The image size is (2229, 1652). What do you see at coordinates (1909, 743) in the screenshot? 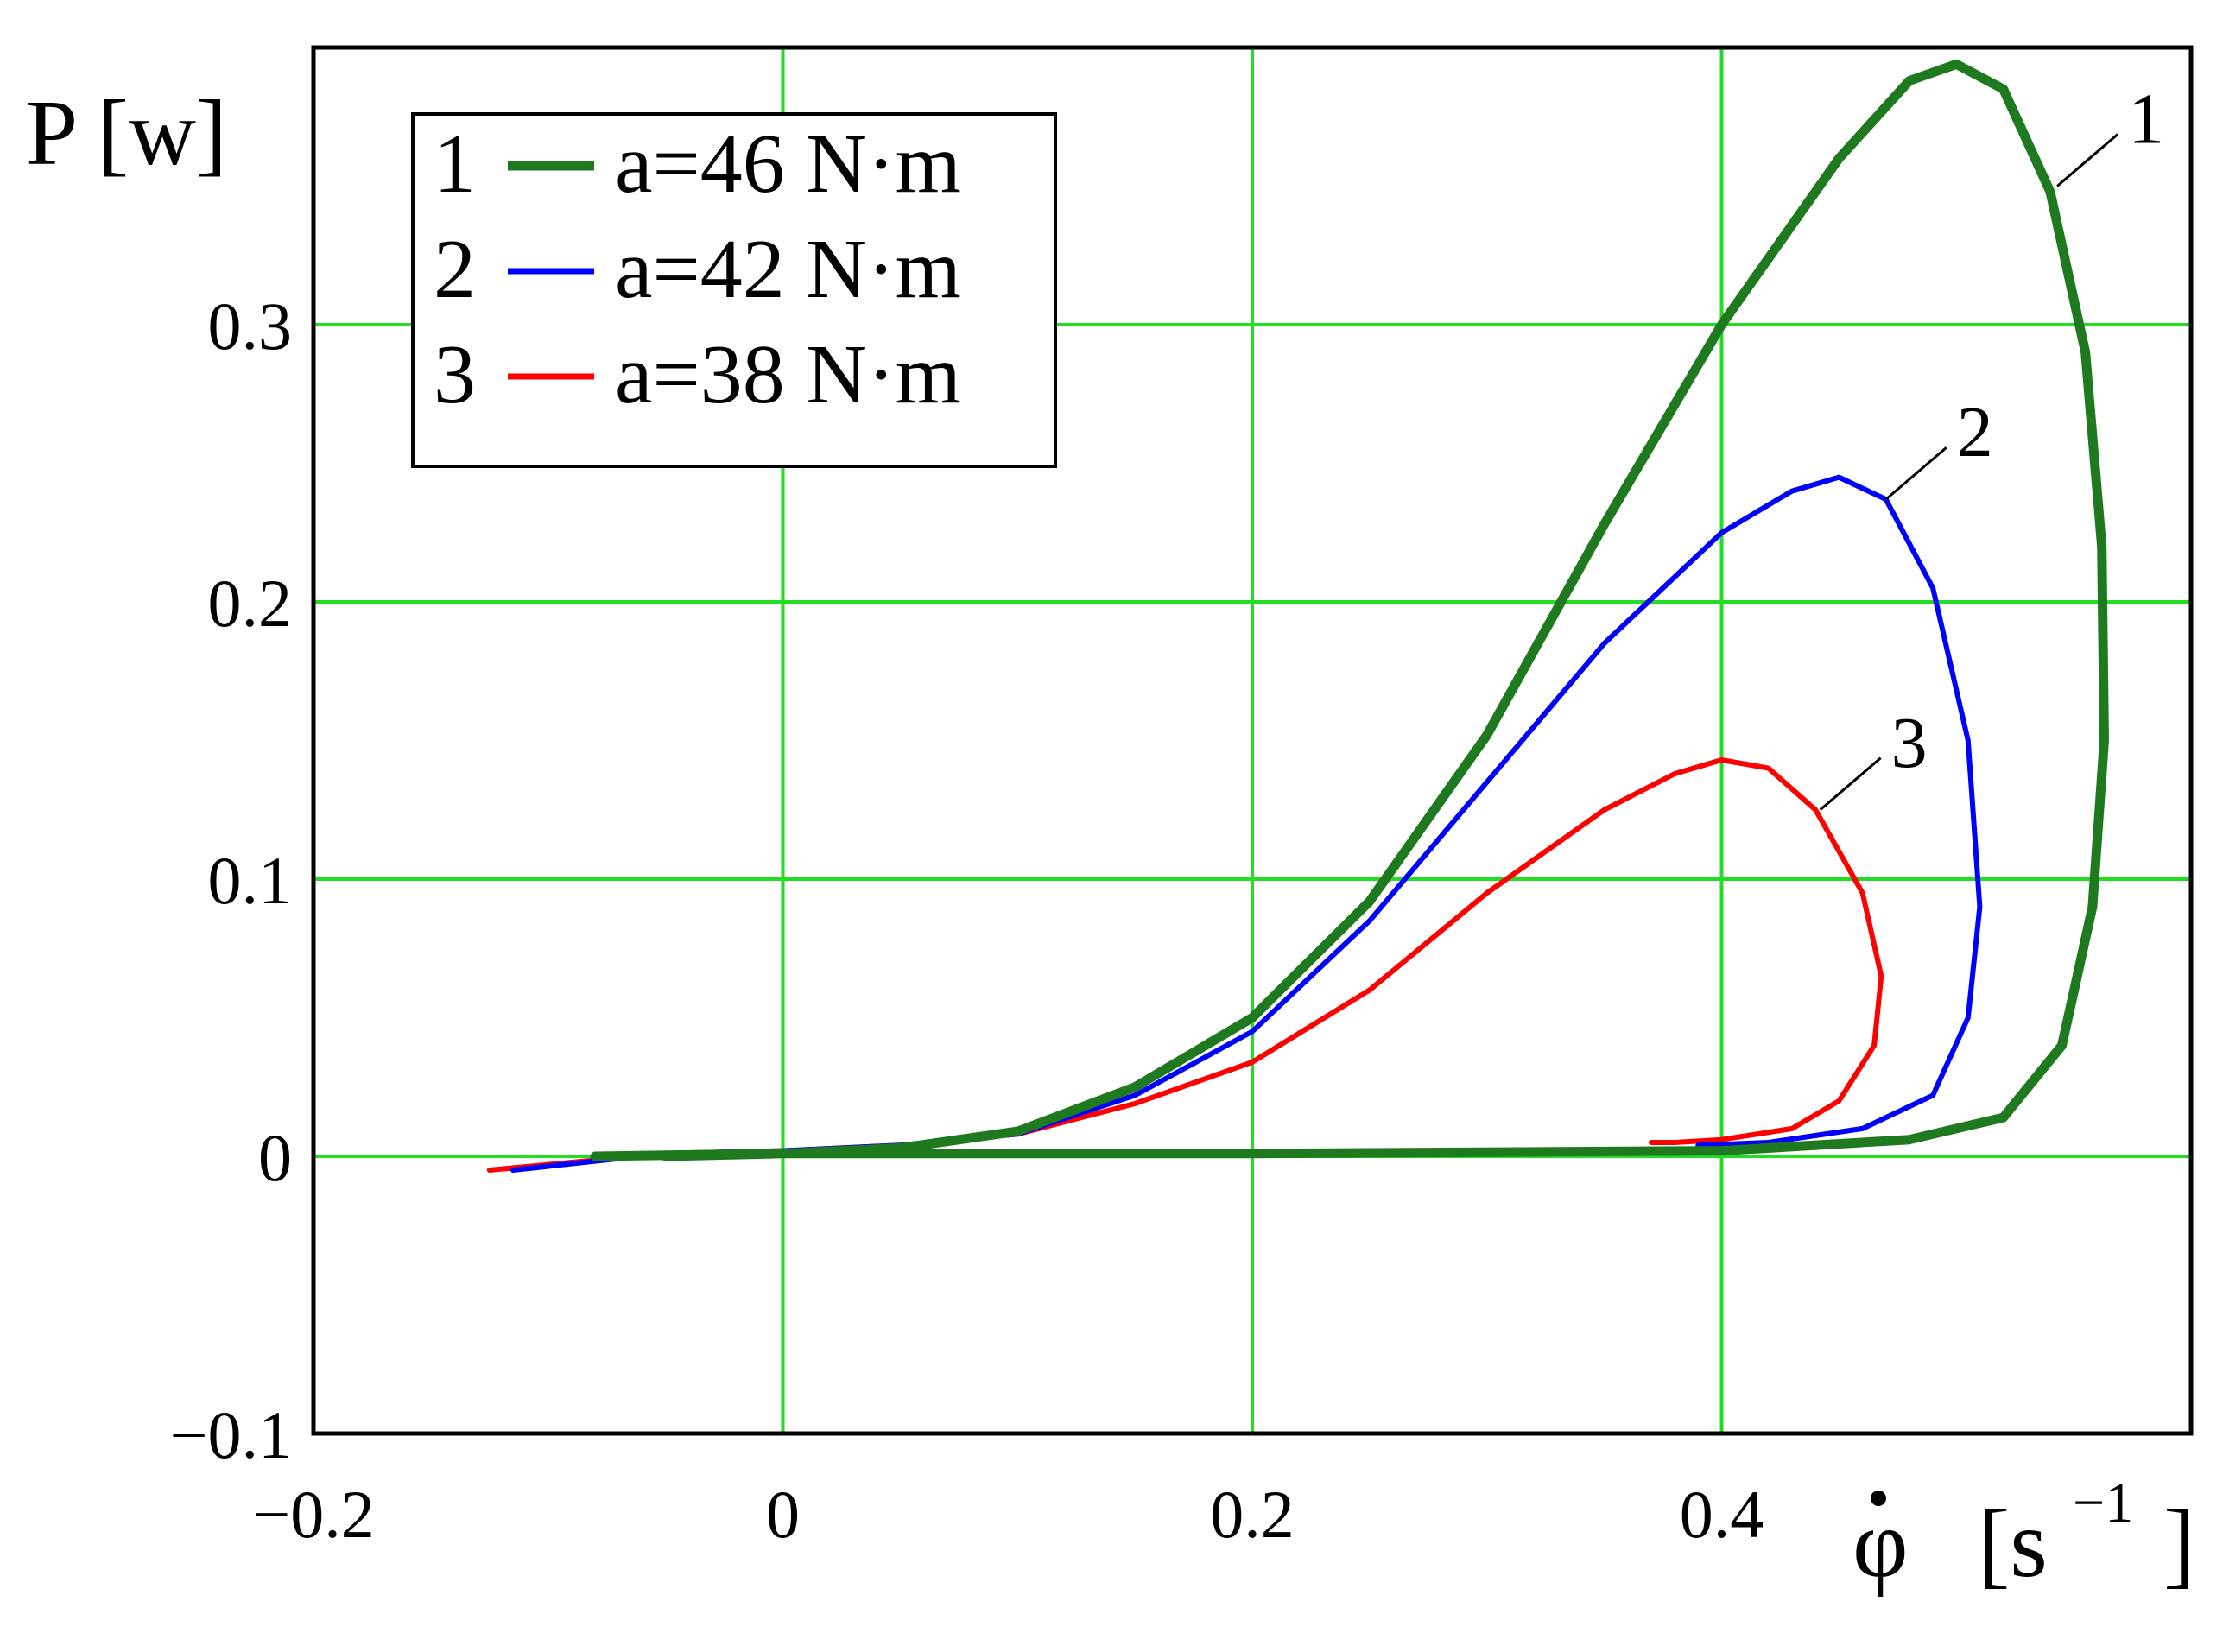
I see `curve-label-3: 3` at bounding box center [1909, 743].